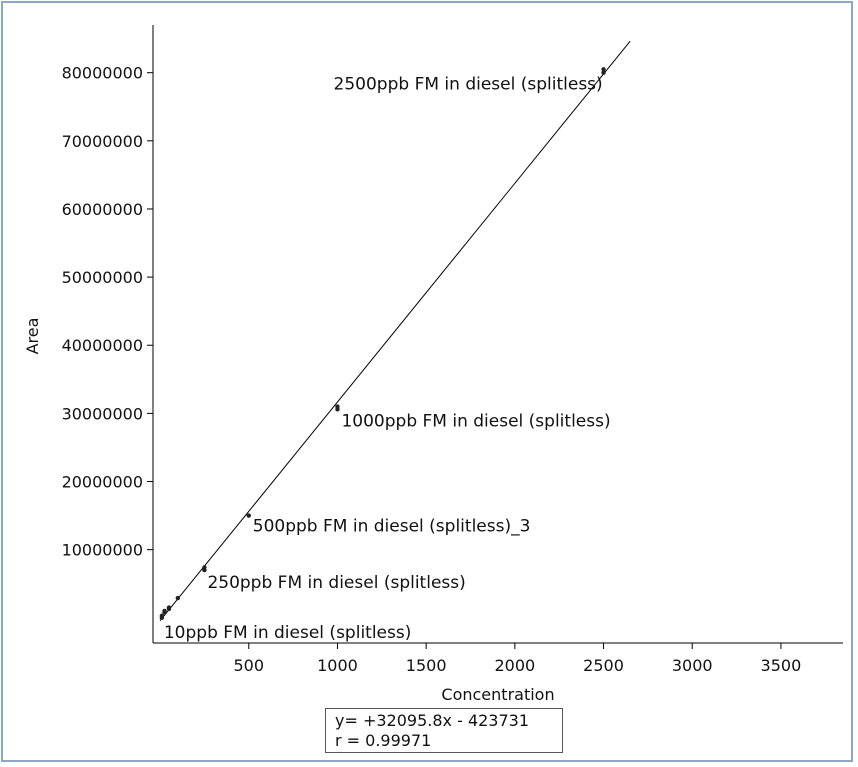 The image size is (858, 767). What do you see at coordinates (102, 73) in the screenshot?
I see `y-tick-label: 80000000` at bounding box center [102, 73].